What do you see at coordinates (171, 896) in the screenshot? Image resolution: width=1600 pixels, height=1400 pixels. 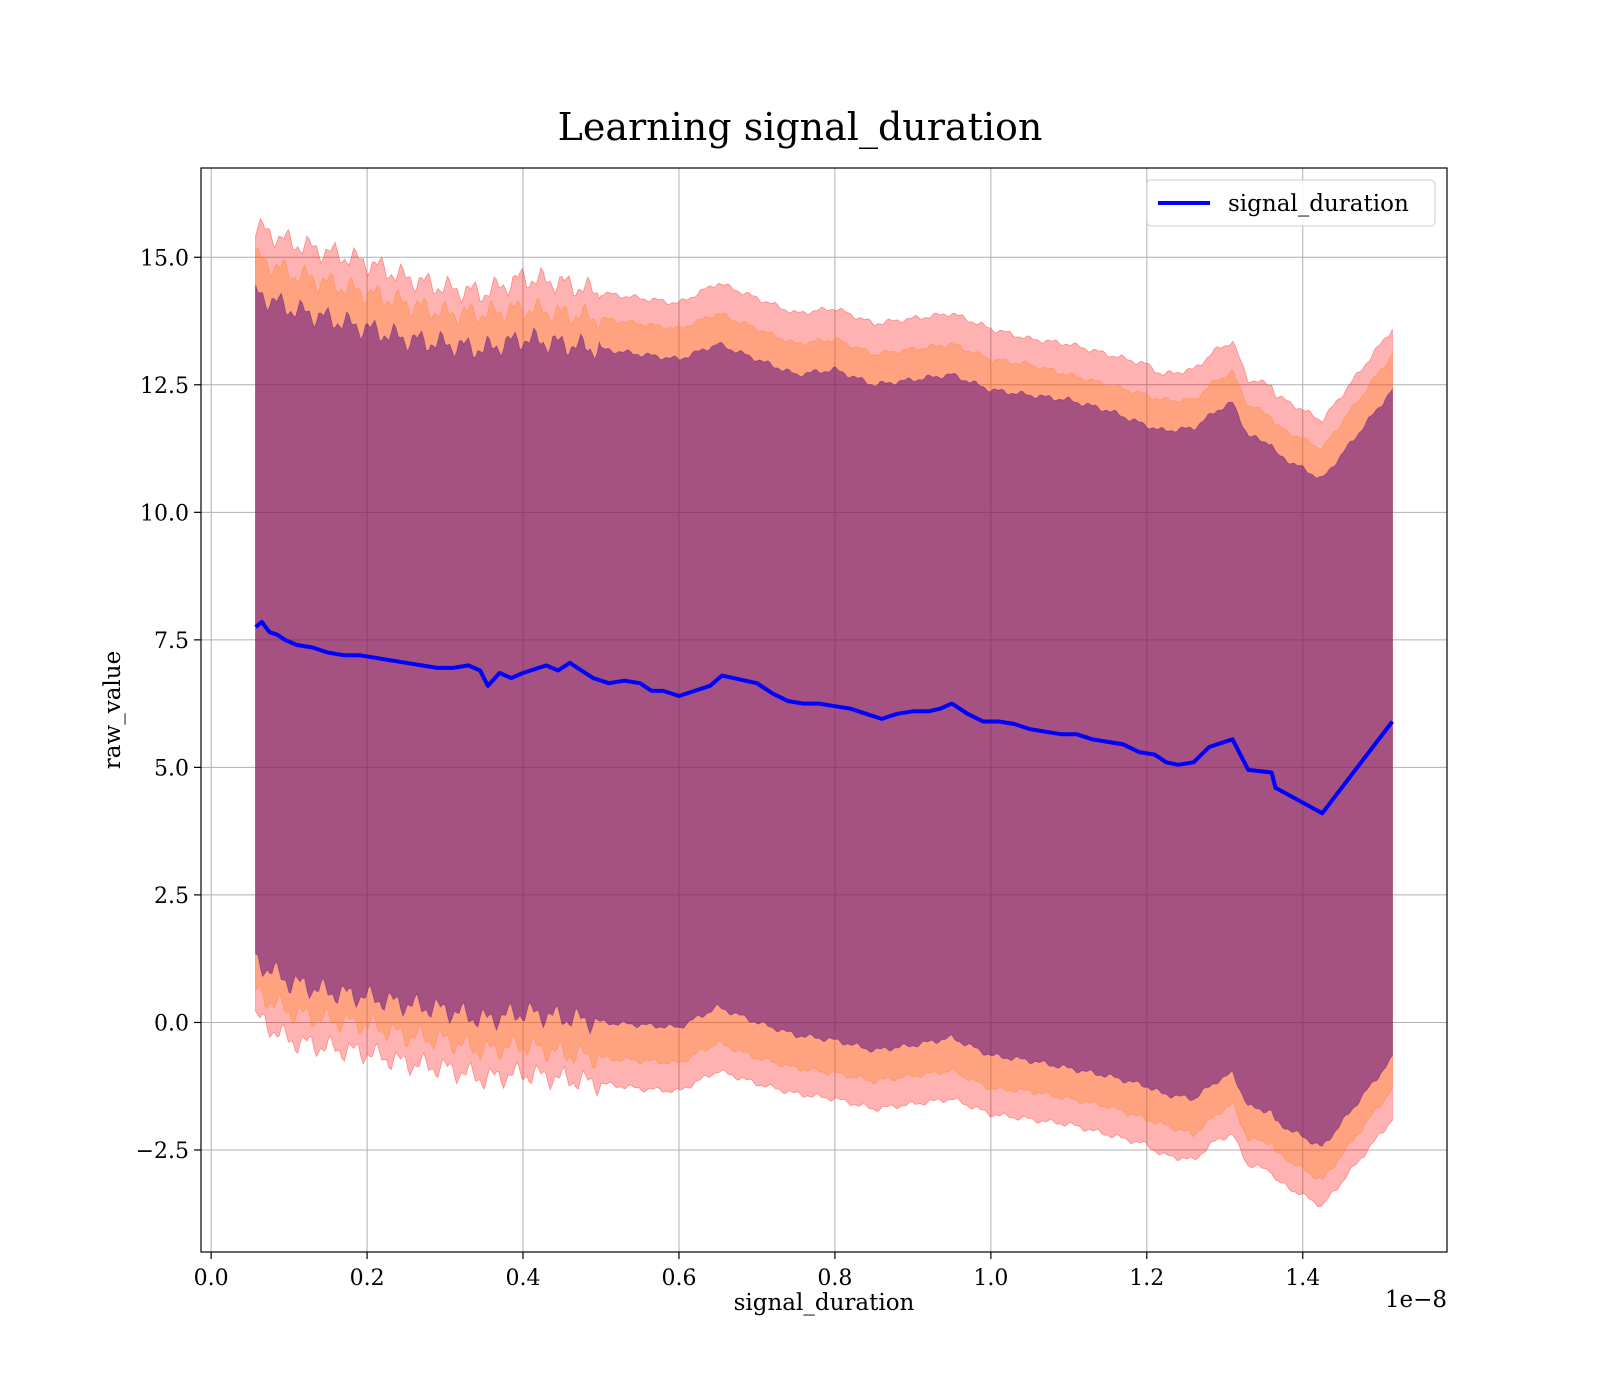 I see `y-tick-label: 2.5` at bounding box center [171, 896].